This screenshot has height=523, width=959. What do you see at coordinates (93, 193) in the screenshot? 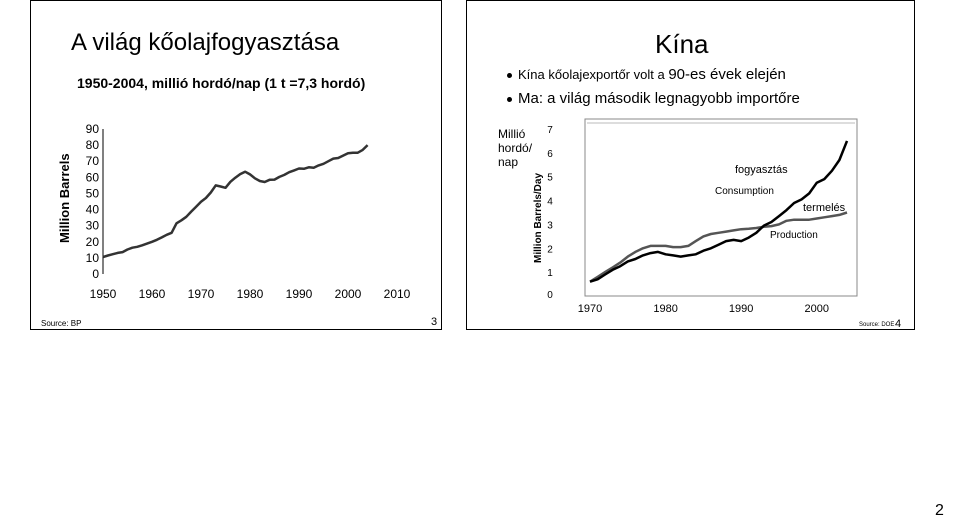
I see `y-tick-label: 50` at bounding box center [93, 193].